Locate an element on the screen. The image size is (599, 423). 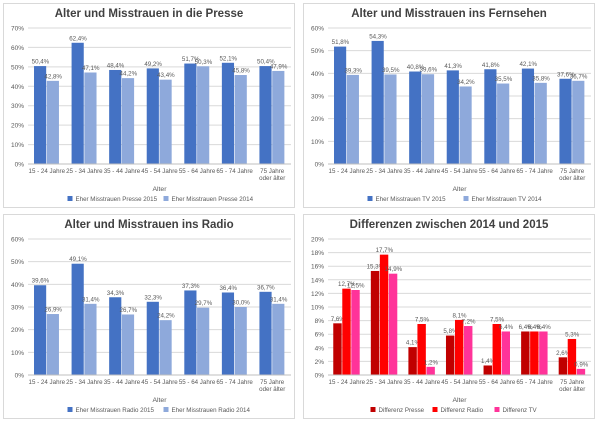
chart-title: Alter und Misstrauen ins Fernsehen is located at coordinates (449, 14).